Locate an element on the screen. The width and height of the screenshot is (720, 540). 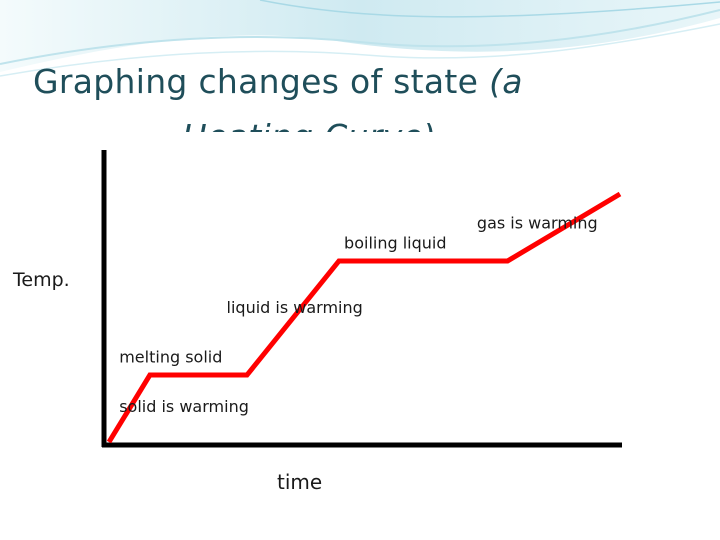
header-wave-decoration is located at coordinates (360, 38).